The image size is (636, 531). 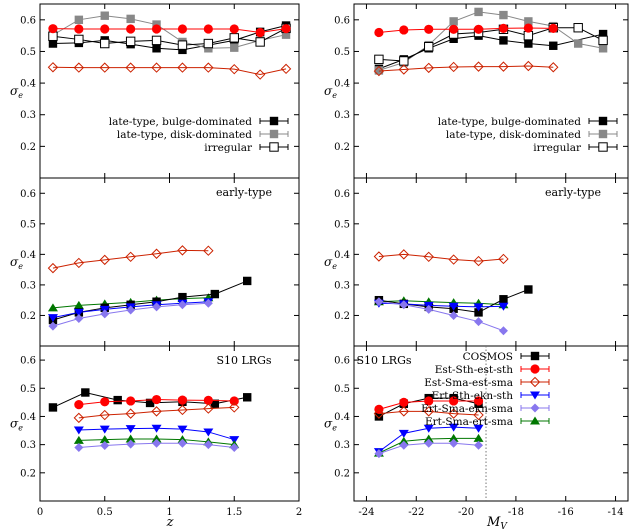 What do you see at coordinates (469, 422) in the screenshot?
I see `legend-label: Ert-Sma-ert-sma` at bounding box center [469, 422].